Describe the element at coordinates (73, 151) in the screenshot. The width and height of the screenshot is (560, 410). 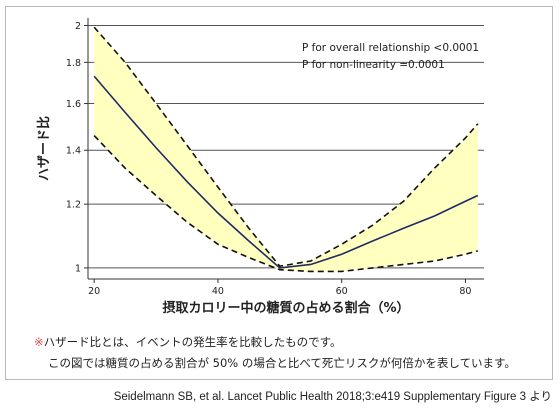
I see `y-tick-label: 1.4` at that location.